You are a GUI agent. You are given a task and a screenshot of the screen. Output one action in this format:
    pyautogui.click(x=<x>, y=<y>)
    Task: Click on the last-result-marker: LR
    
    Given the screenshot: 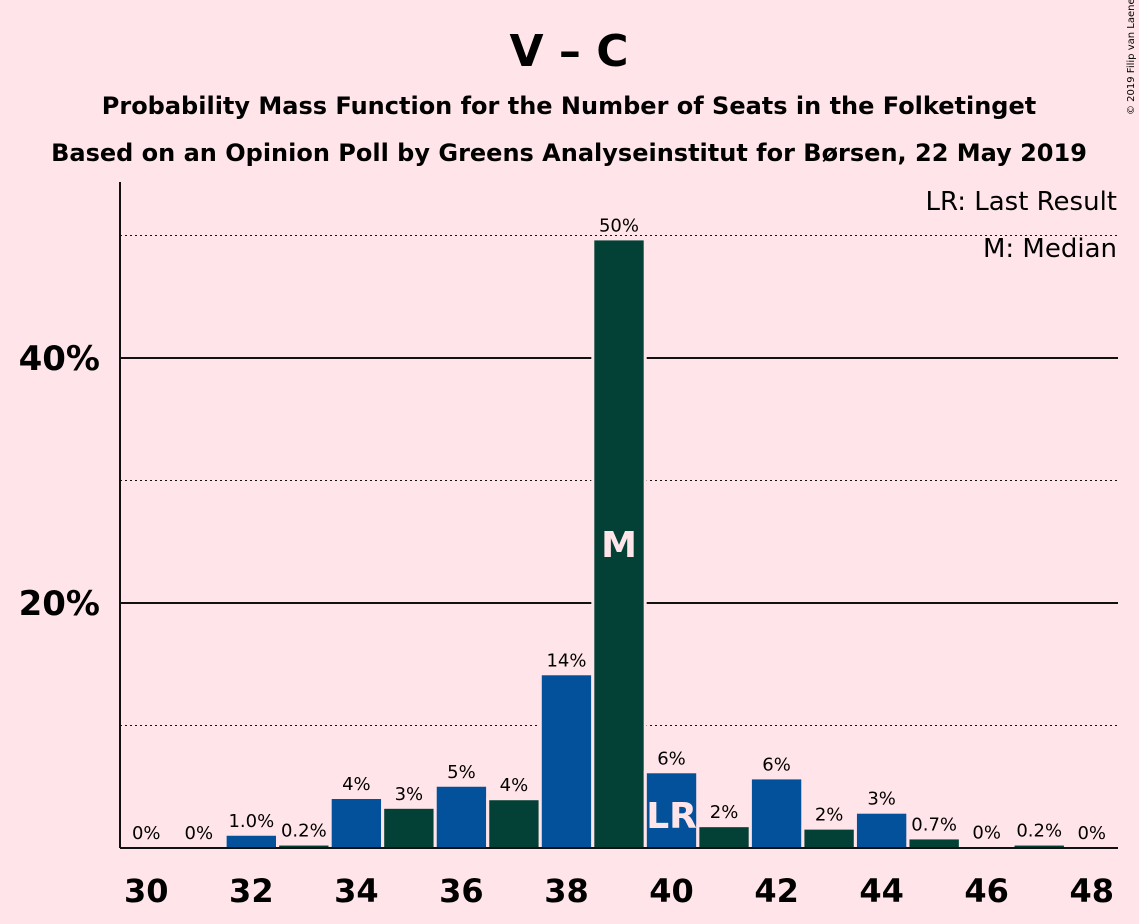 What is the action you would take?
    pyautogui.click(x=671, y=816)
    